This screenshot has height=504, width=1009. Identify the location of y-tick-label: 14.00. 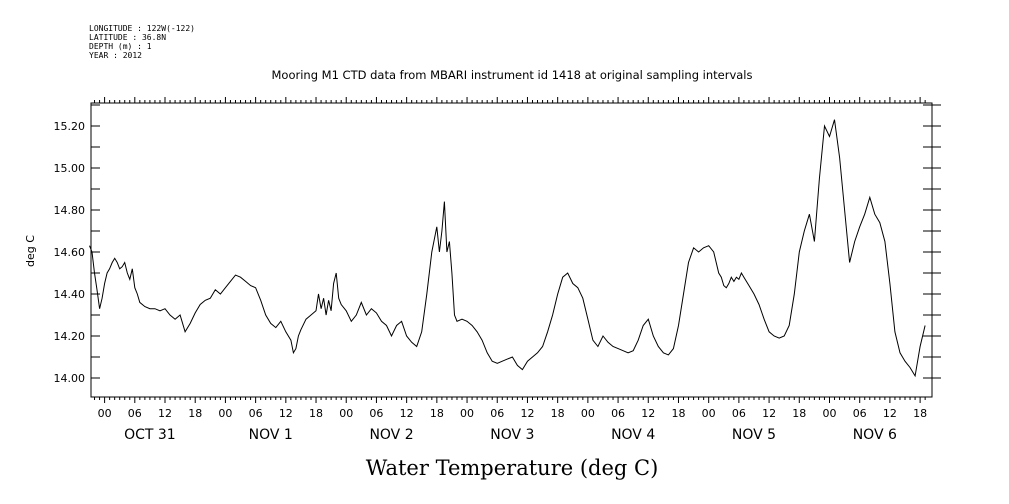
(70, 378).